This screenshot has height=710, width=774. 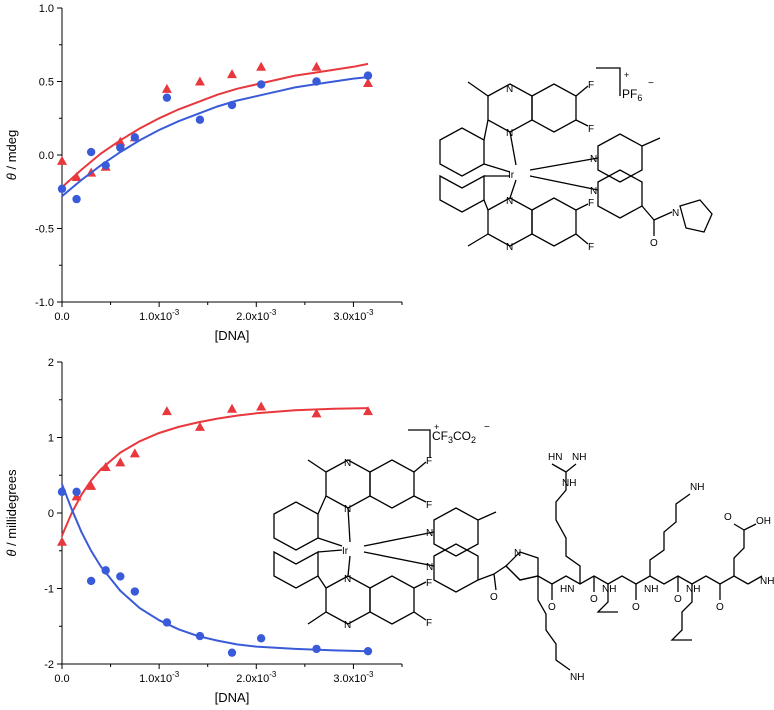 What do you see at coordinates (511, 175) in the screenshot?
I see `atom-label: Ir` at bounding box center [511, 175].